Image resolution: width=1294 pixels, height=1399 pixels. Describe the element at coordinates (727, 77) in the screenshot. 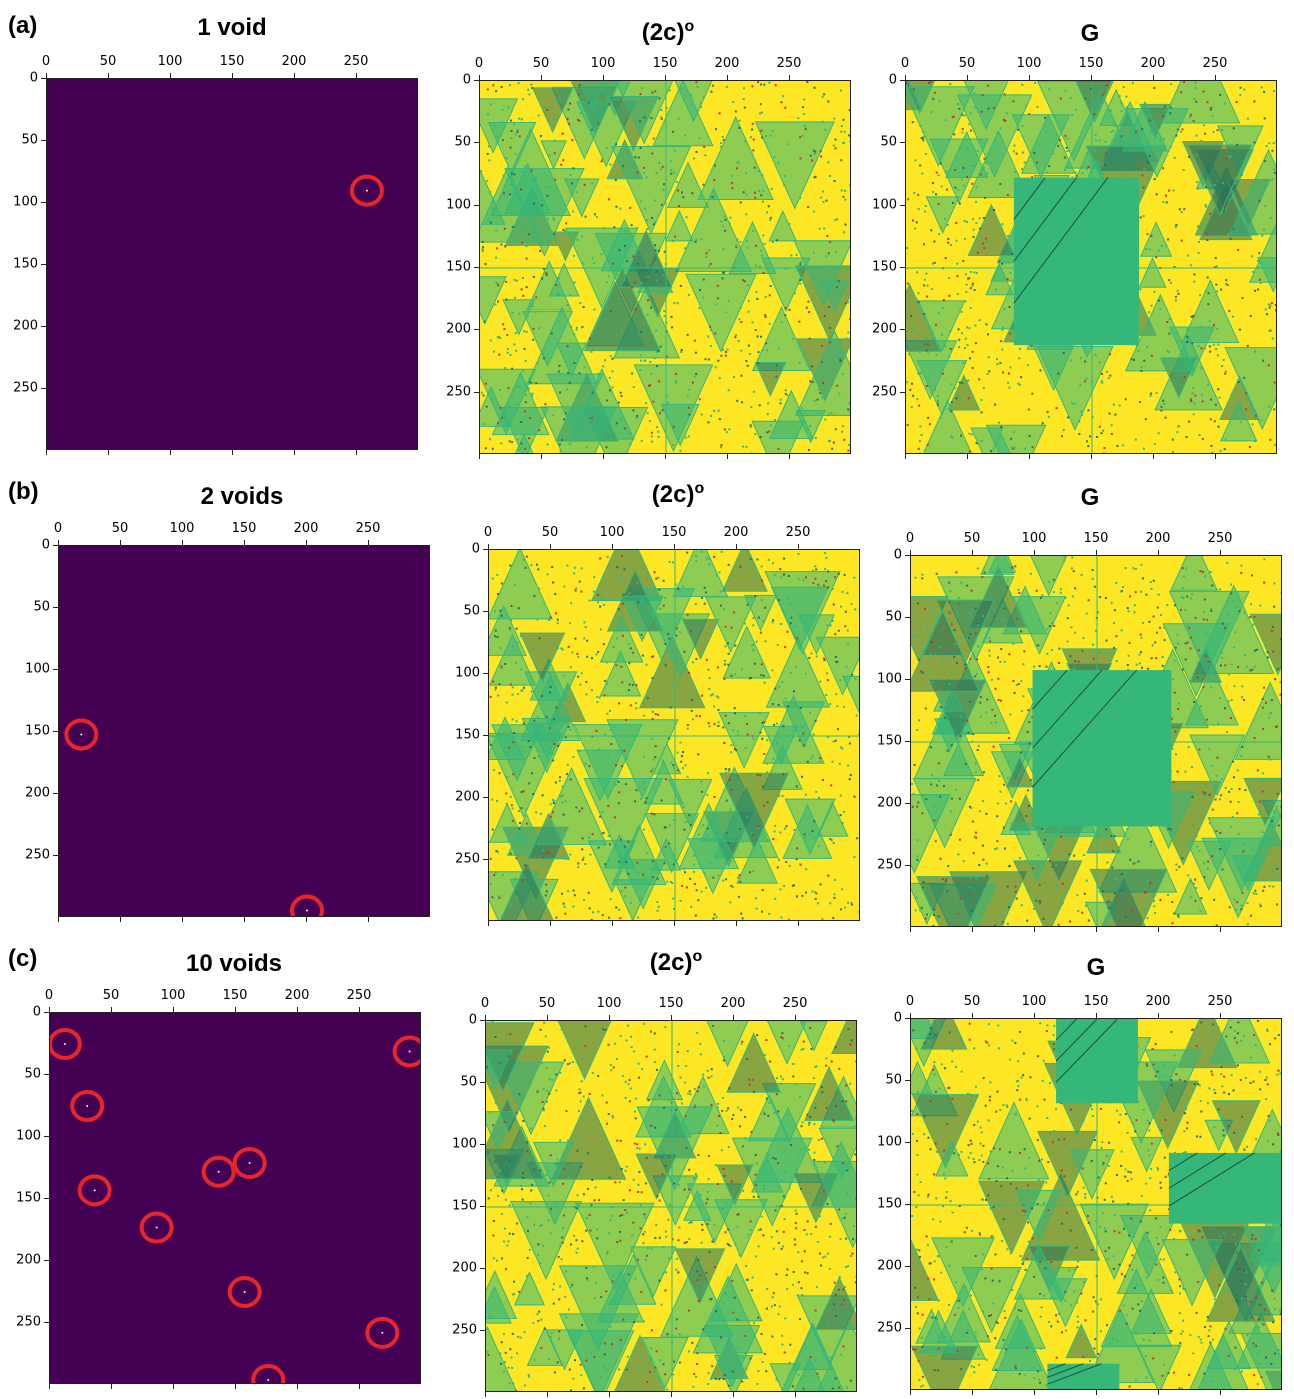

I see `x-tick-mark` at that location.